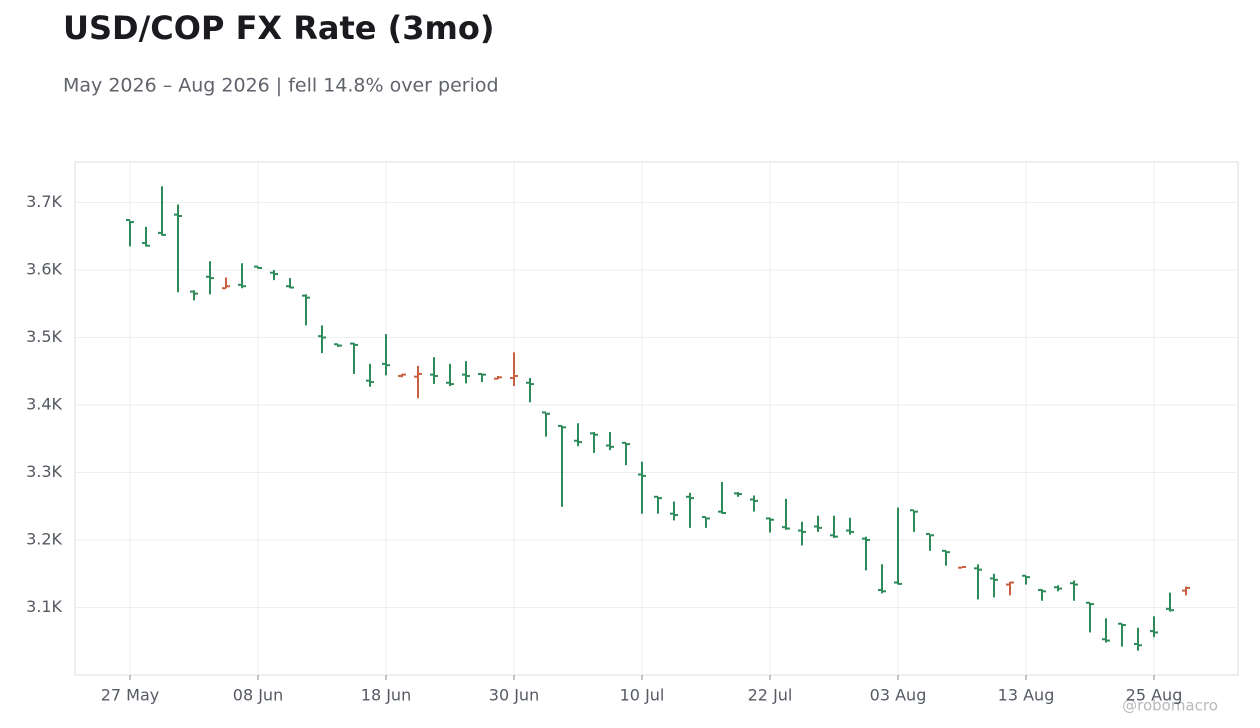 The image size is (1260, 728). I want to click on y-tick-label: 3.5K, so click(44, 336).